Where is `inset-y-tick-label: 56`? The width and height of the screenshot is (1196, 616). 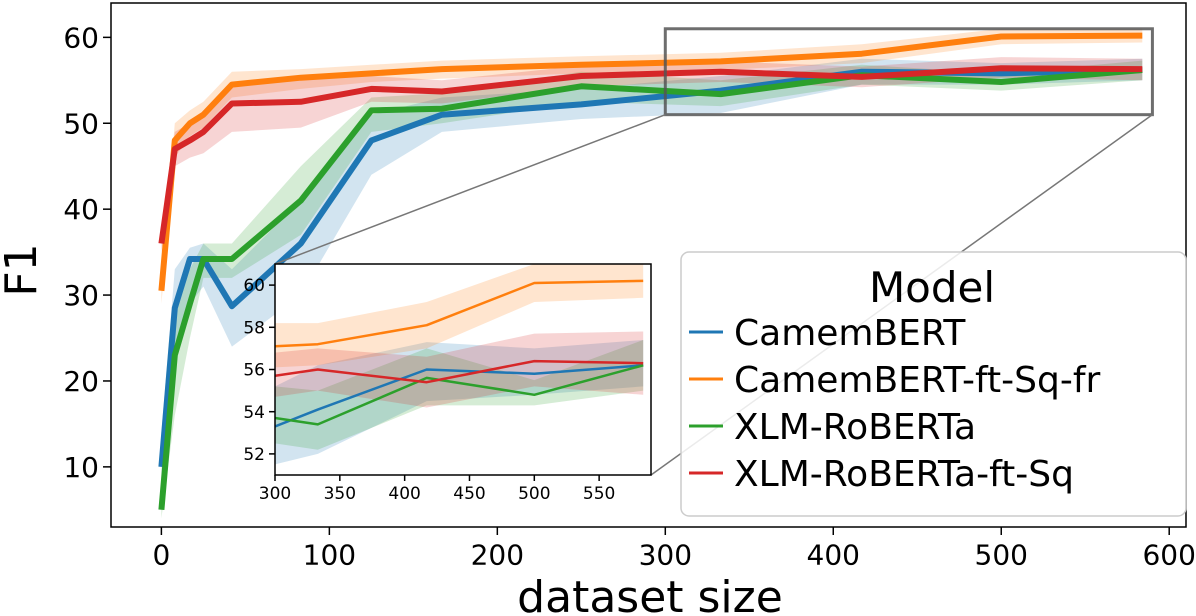
inset-y-tick-label: 56 is located at coordinates (254, 371).